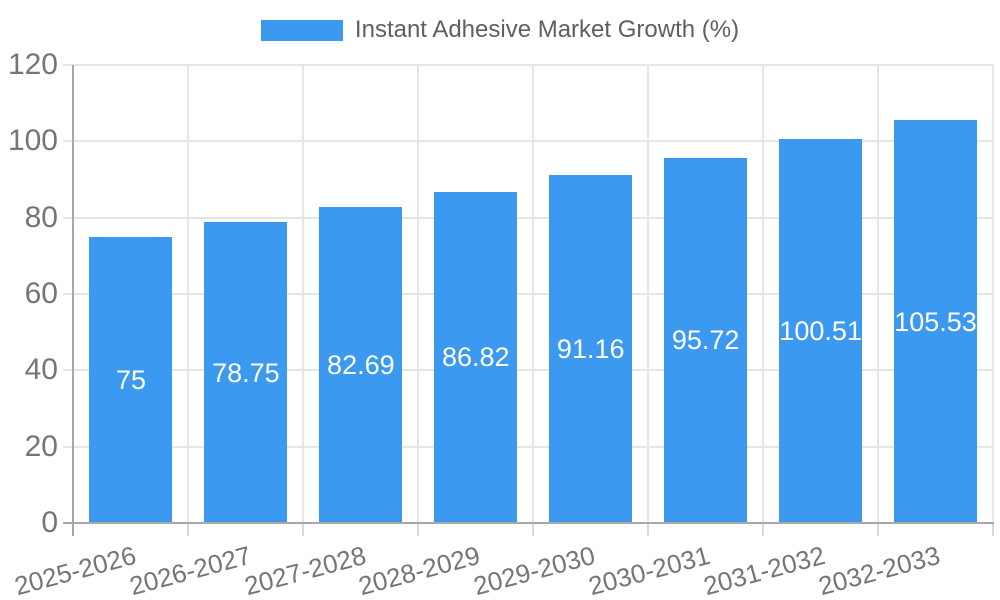  Describe the element at coordinates (301, 30) in the screenshot. I see `legend-swatch` at that location.